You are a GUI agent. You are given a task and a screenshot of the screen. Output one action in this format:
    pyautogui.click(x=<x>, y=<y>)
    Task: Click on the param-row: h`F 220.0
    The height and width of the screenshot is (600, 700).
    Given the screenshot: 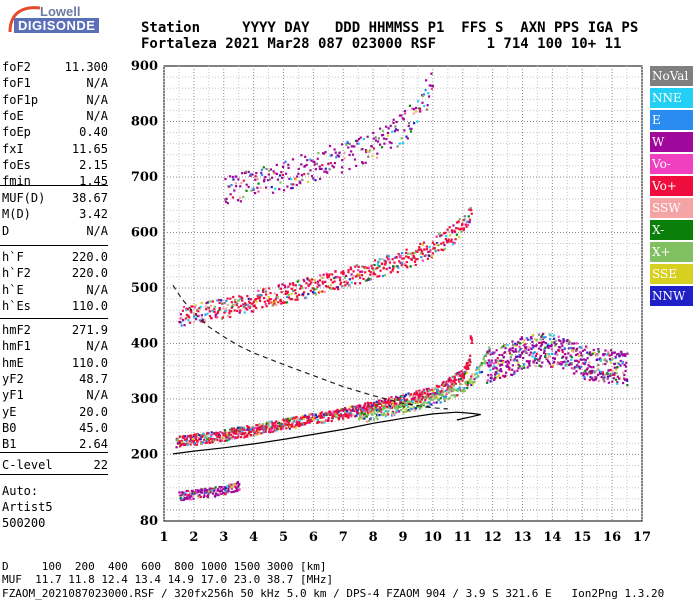 What is the action you would take?
    pyautogui.click(x=55, y=257)
    